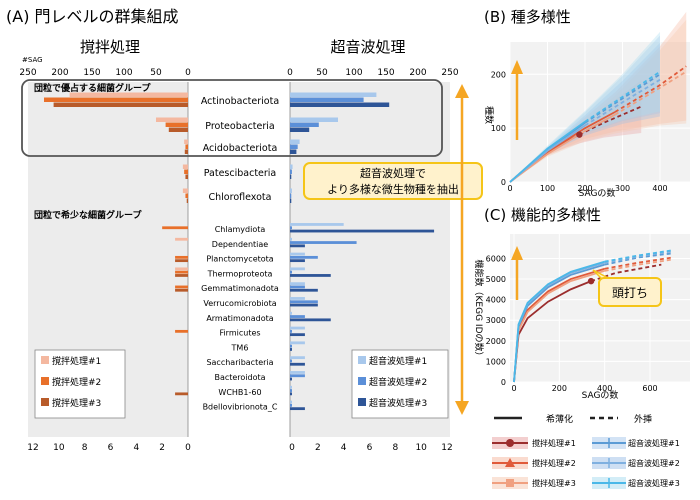 This screenshot has height=500, width=700. Describe the element at coordinates (188, 73) in the screenshot. I see `top-tick-stir: 0` at that location.